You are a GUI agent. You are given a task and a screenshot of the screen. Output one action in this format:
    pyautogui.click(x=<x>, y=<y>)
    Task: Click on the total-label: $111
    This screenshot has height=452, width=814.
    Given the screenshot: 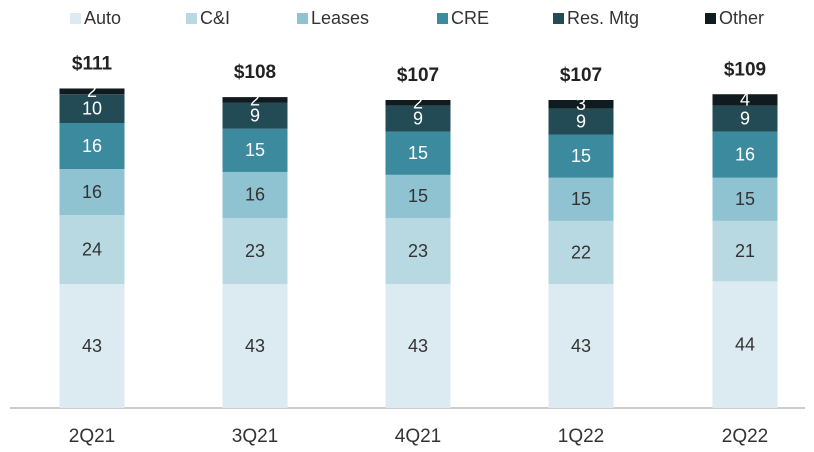 What is the action you would take?
    pyautogui.click(x=92, y=63)
    